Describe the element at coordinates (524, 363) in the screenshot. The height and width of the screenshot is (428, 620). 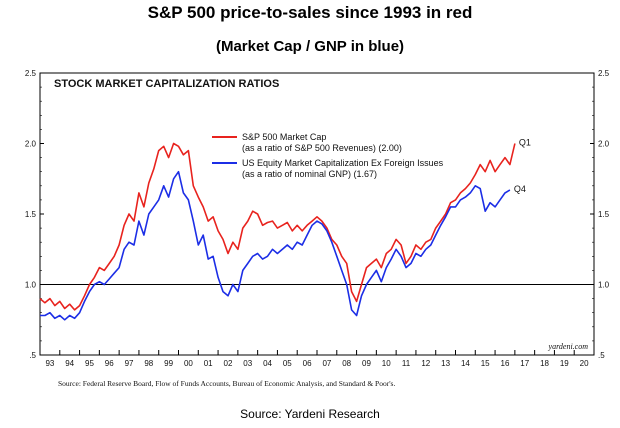
I see `x-tick-label: 17` at that location.